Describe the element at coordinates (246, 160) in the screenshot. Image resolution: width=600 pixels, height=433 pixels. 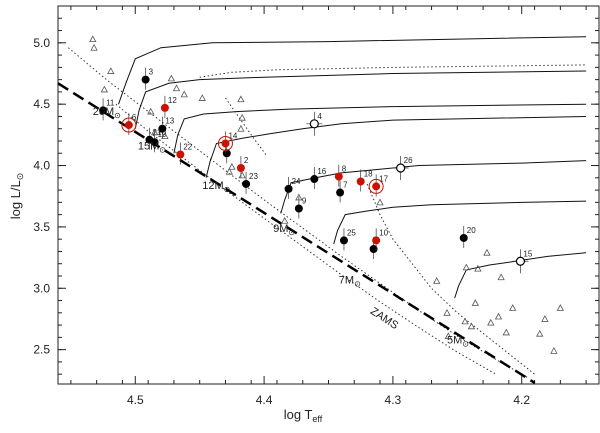
I see `point-id-label: 2` at that location.